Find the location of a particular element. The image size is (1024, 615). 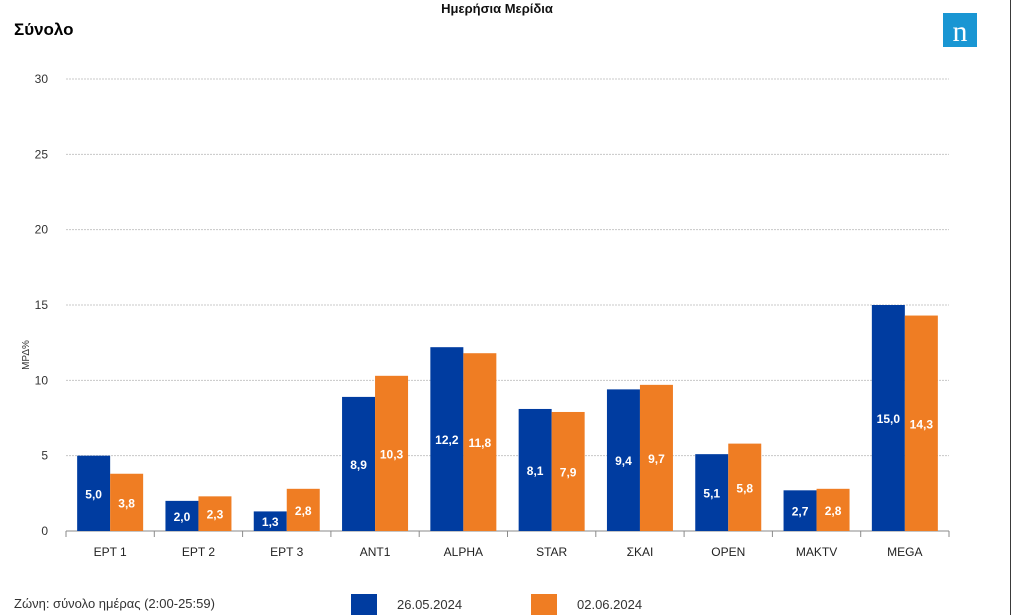

bar-value-label: 9,4 is located at coordinates (623, 461).